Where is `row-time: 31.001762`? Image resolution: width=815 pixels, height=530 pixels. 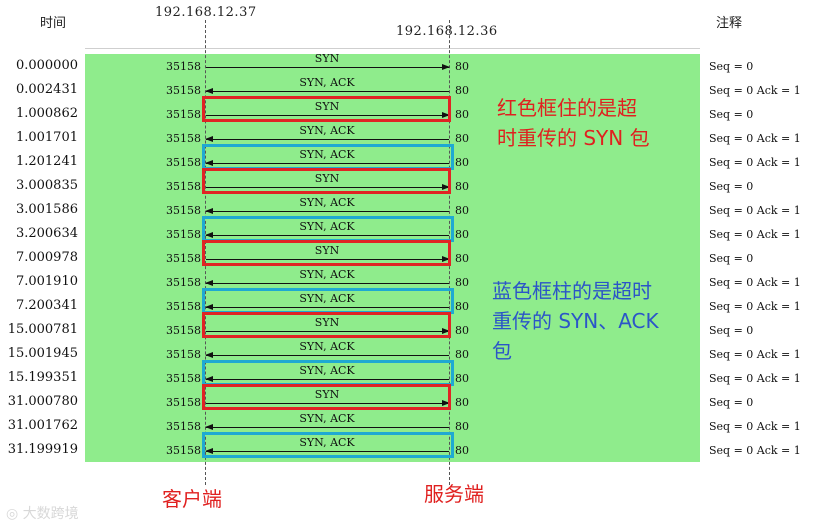
row-time: 31.001762 is located at coordinates (42, 425).